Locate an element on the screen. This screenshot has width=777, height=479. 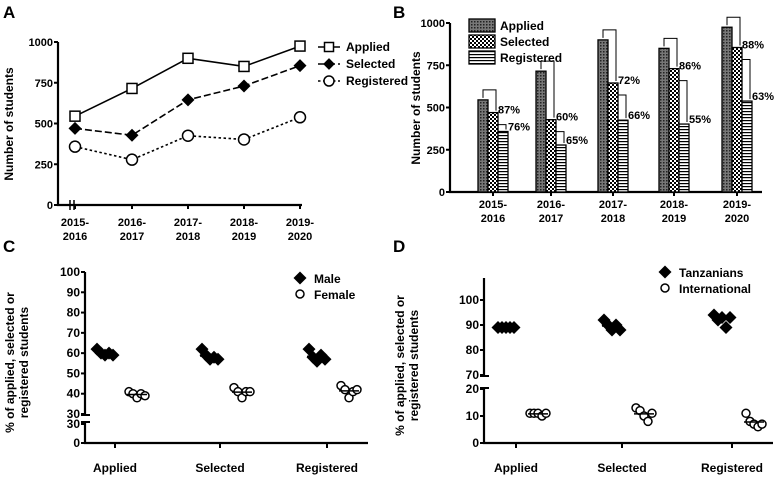
x-tick-label: 2020 is located at coordinates (300, 237).